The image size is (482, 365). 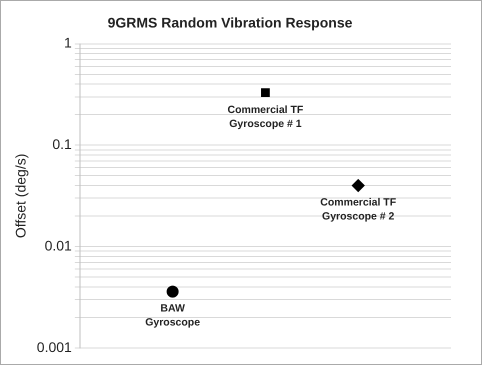 I want to click on y-tick-label: 1, so click(x=68, y=42).